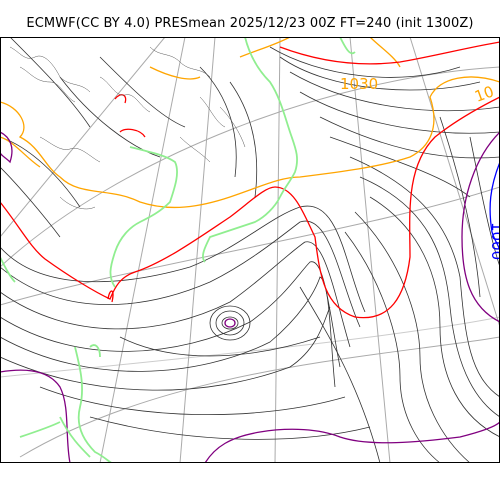 Image resolution: width=500 pixels, height=500 pixels. I want to click on contour-label-1030: 1030, so click(359, 84).